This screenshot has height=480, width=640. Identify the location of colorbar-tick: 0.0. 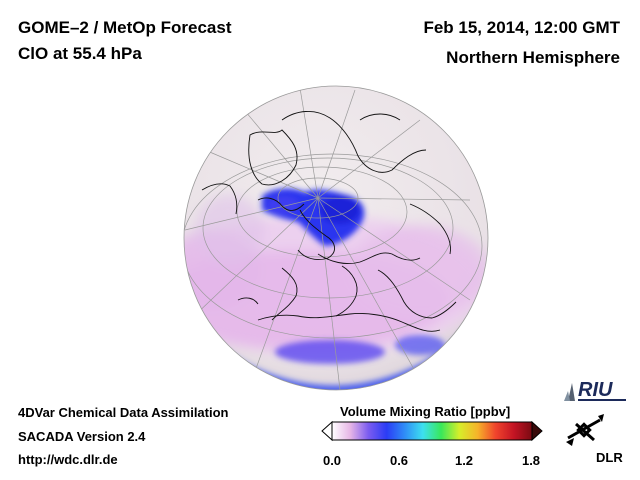
(332, 460).